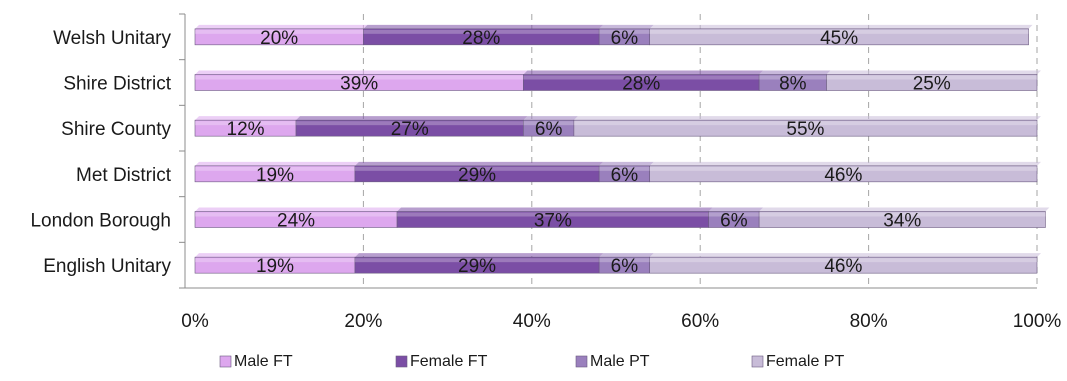  I want to click on bar-top-male-ft-shire-district, so click(361, 72).